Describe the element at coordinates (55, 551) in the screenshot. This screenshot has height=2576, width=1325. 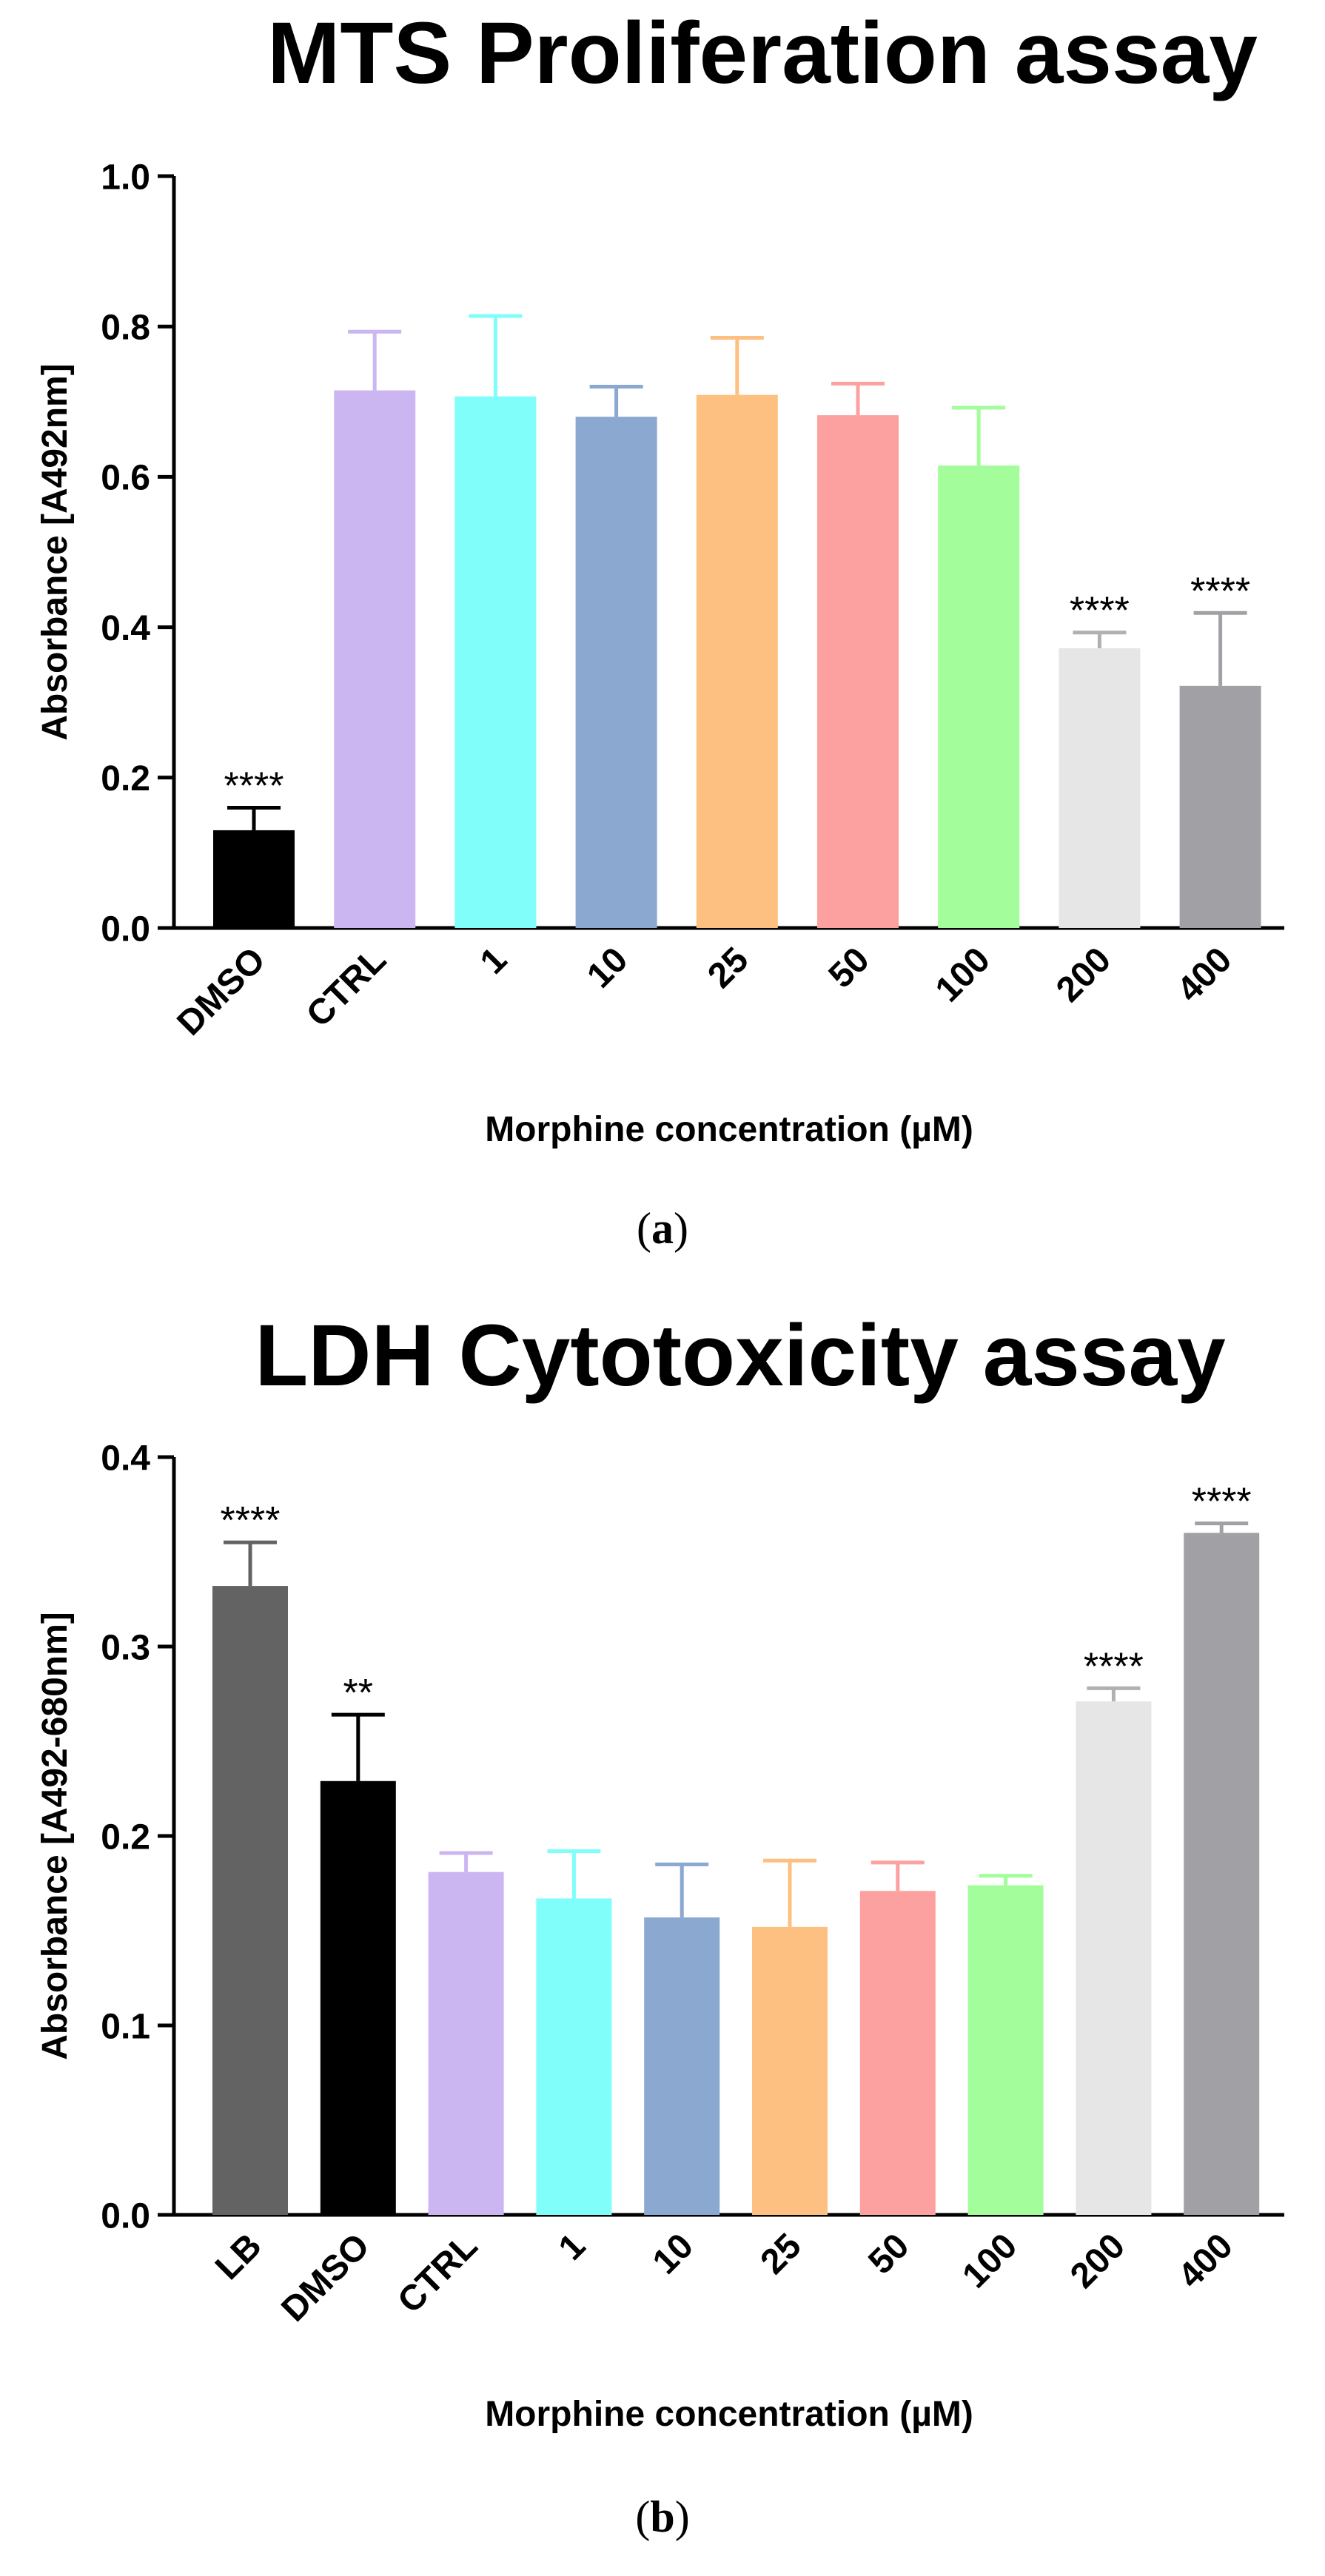
I see `y-axis-label: Absorbance [A492nm]` at that location.